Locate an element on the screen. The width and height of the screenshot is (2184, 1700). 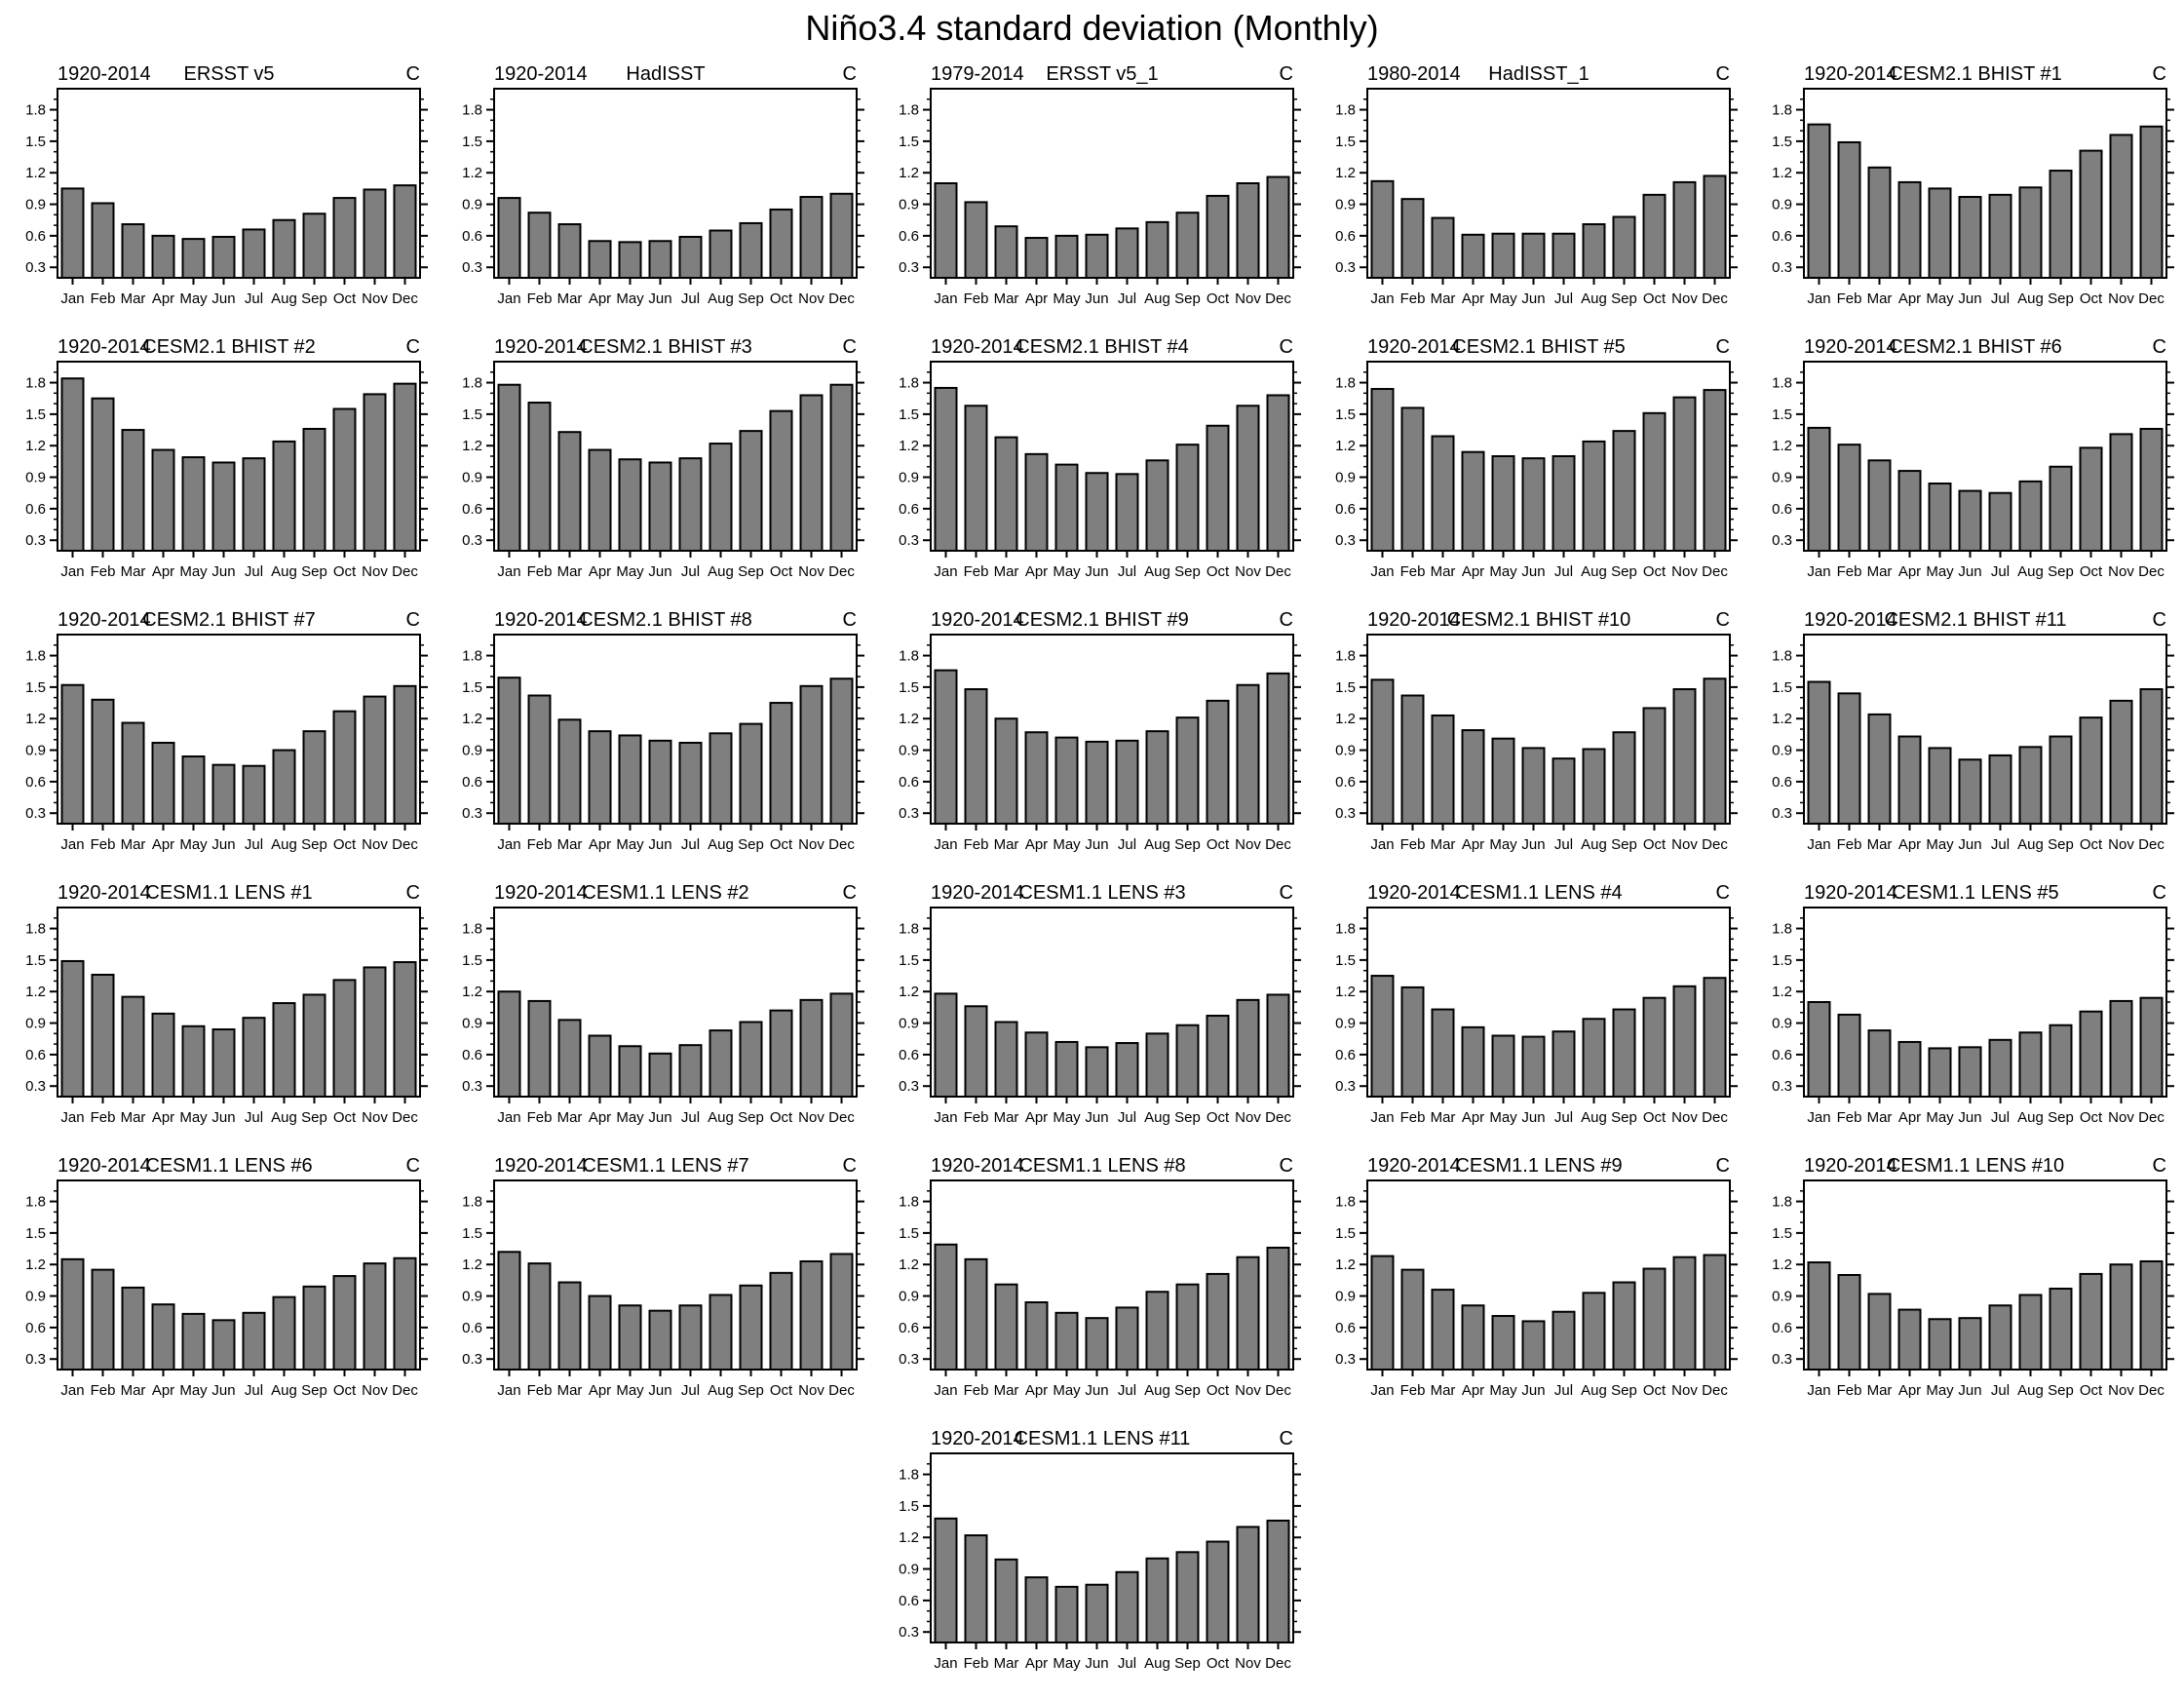
panel-title: CESM2.1 BHIST #5 is located at coordinates (1538, 347).